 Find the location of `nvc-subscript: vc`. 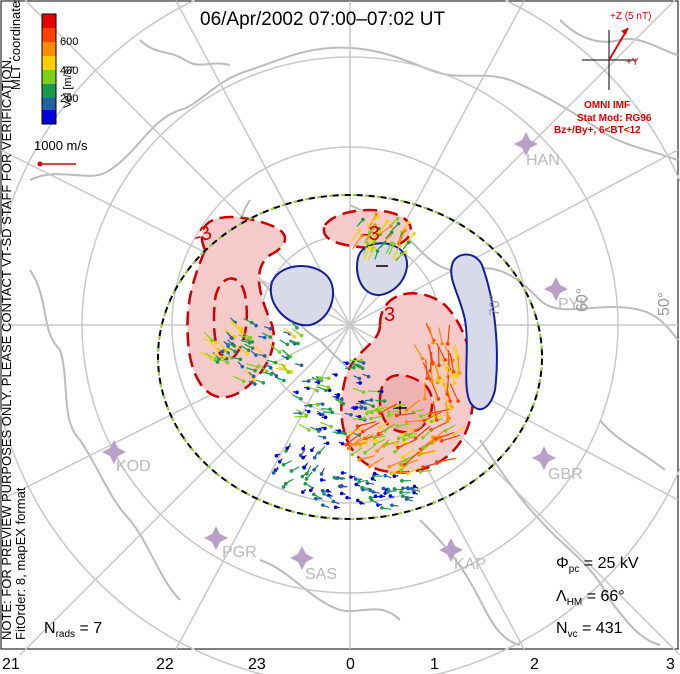

nvc-subscript: vc is located at coordinates (572, 635).